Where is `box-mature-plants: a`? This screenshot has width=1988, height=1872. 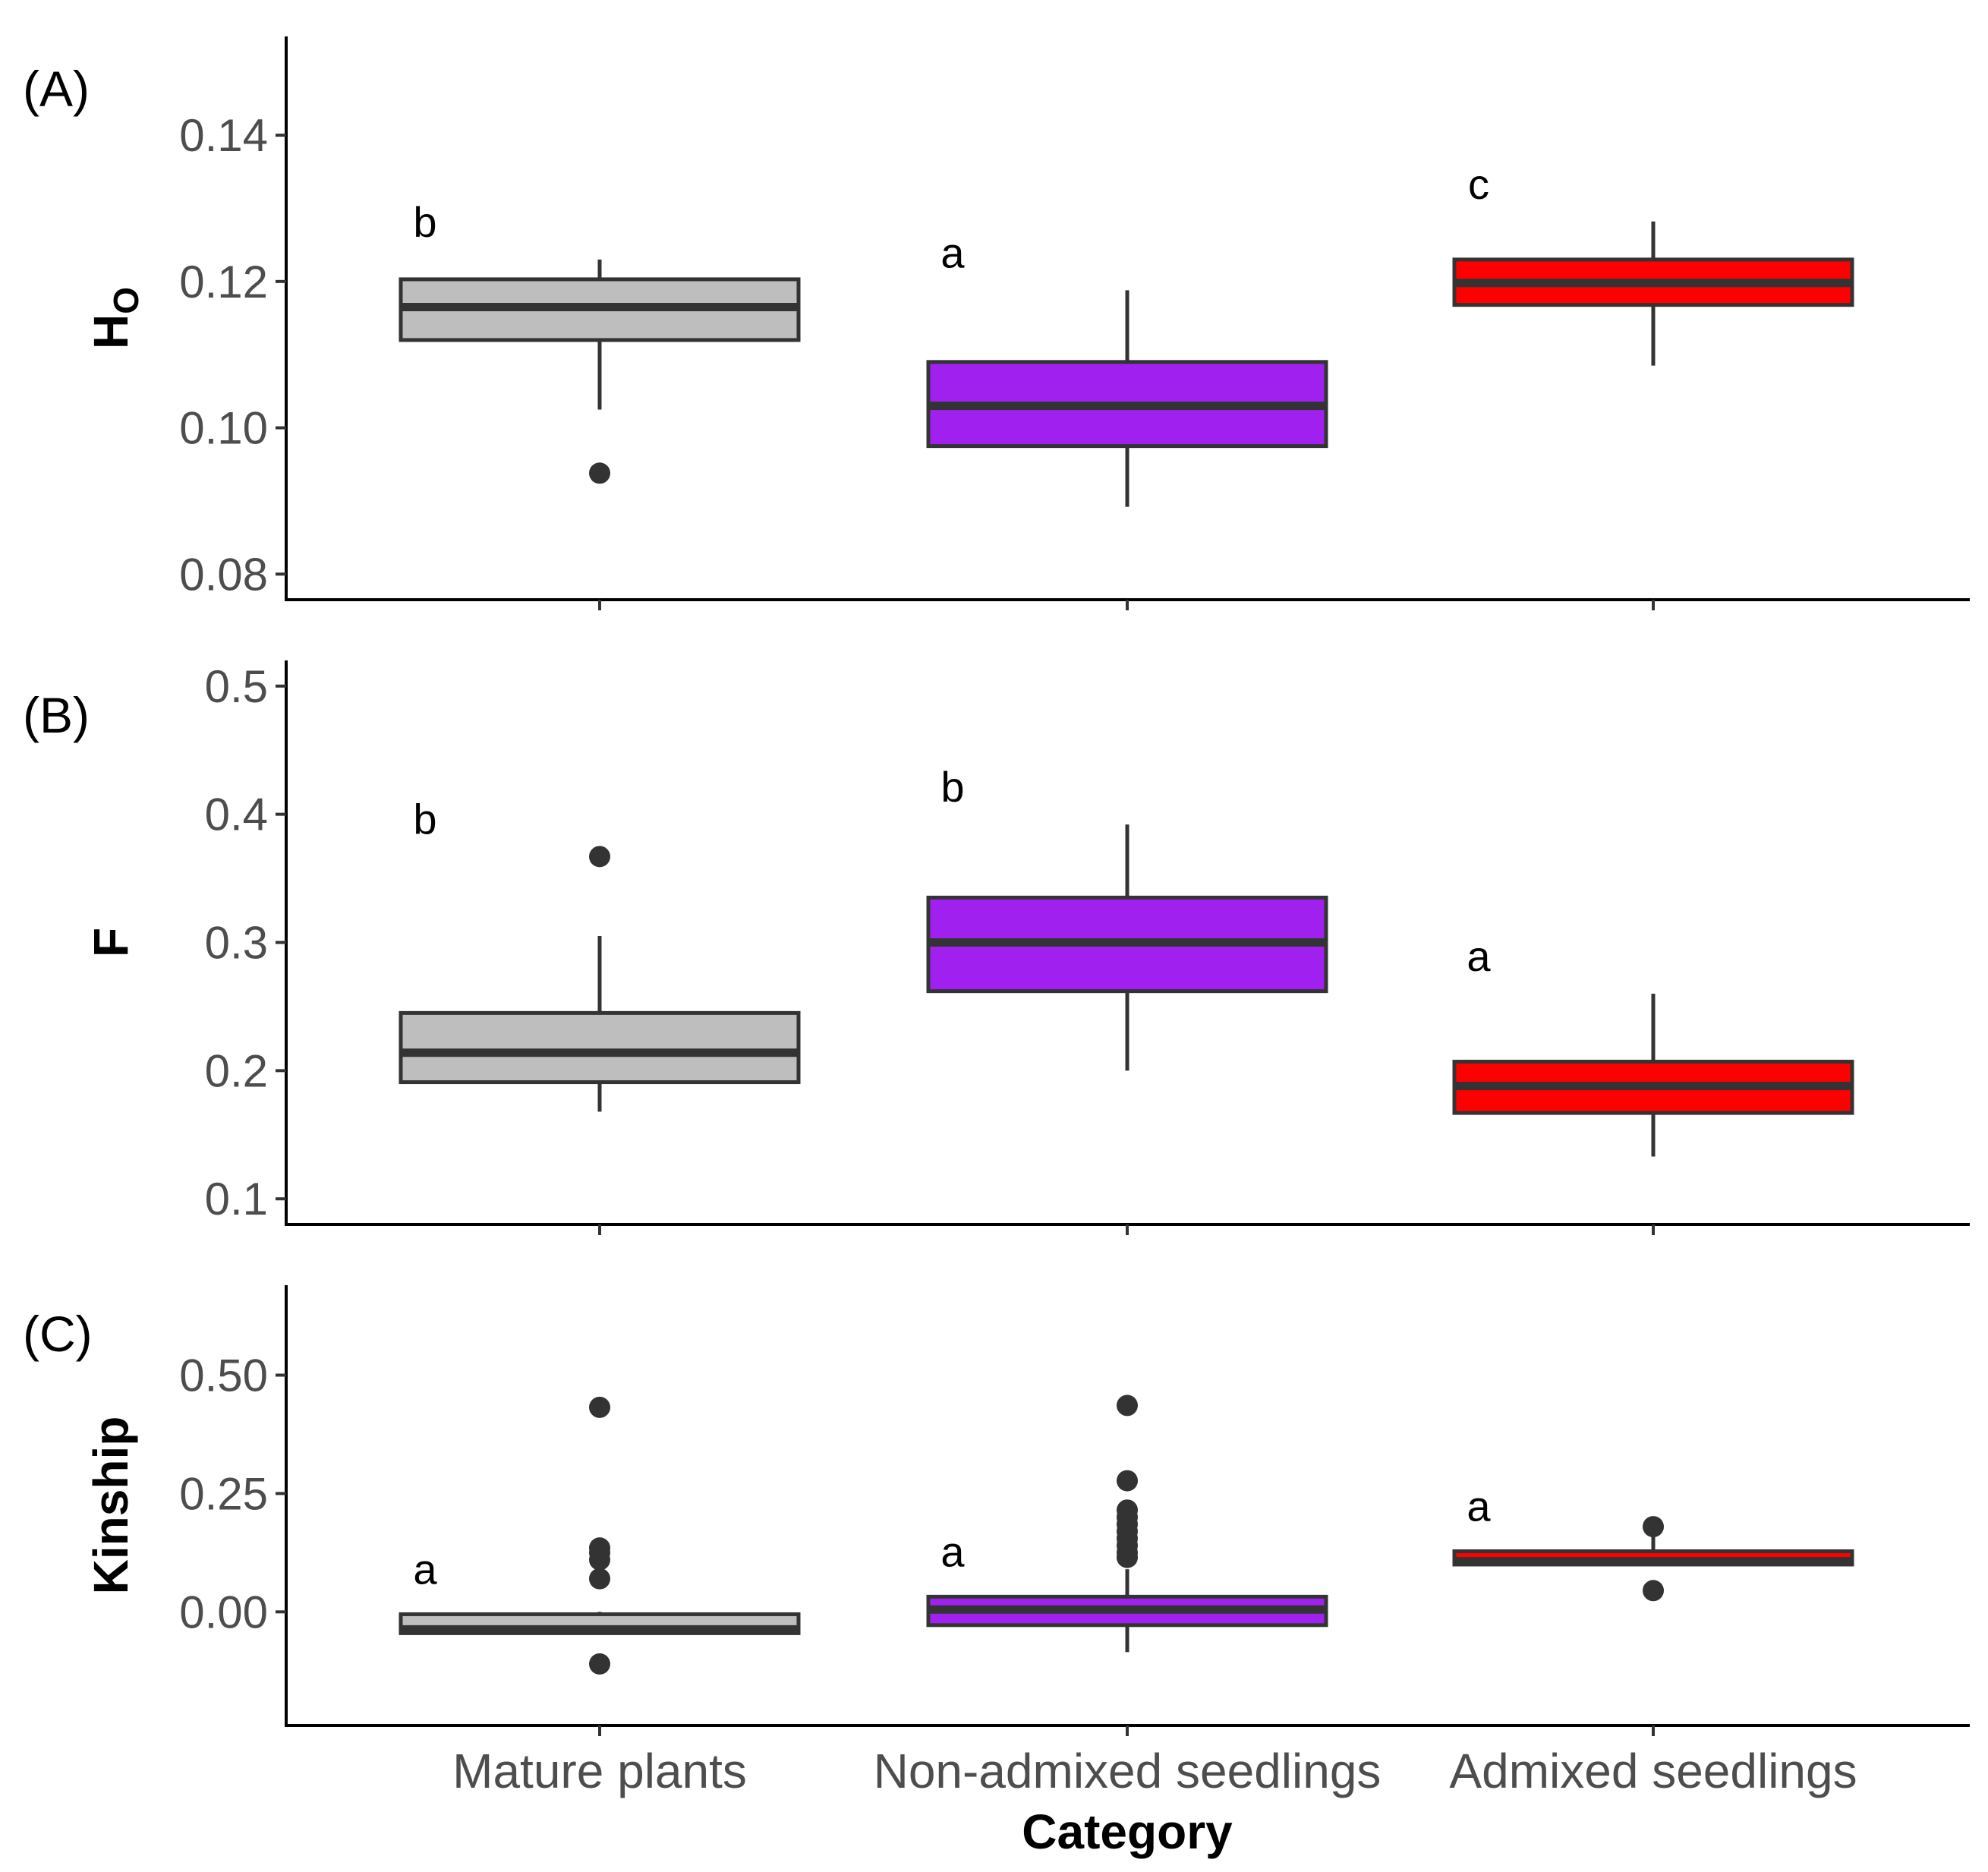 box-mature-plants: a is located at coordinates (600, 1535).